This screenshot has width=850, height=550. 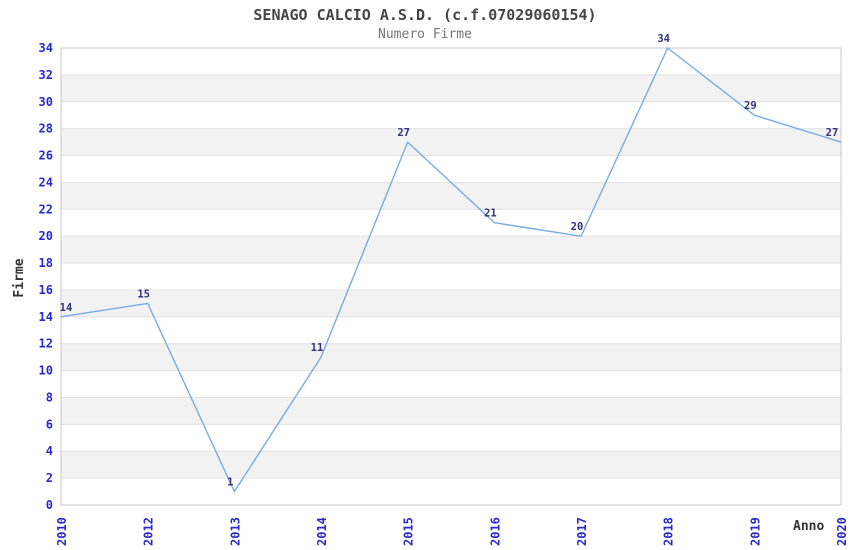 I want to click on data-point-label: 29, so click(x=750, y=106).